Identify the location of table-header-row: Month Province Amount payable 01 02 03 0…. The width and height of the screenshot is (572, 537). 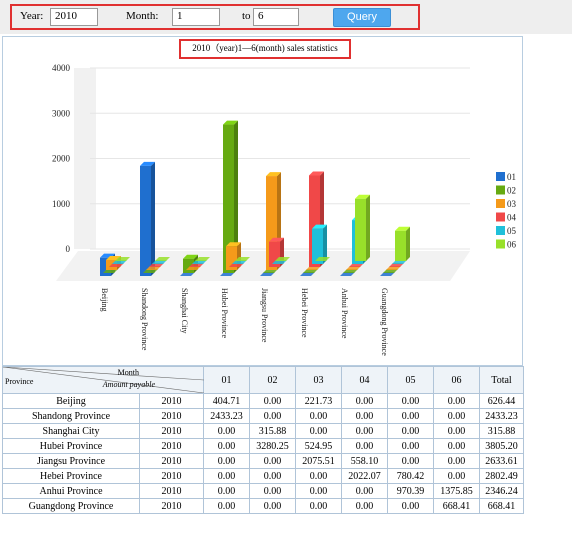
(263, 380).